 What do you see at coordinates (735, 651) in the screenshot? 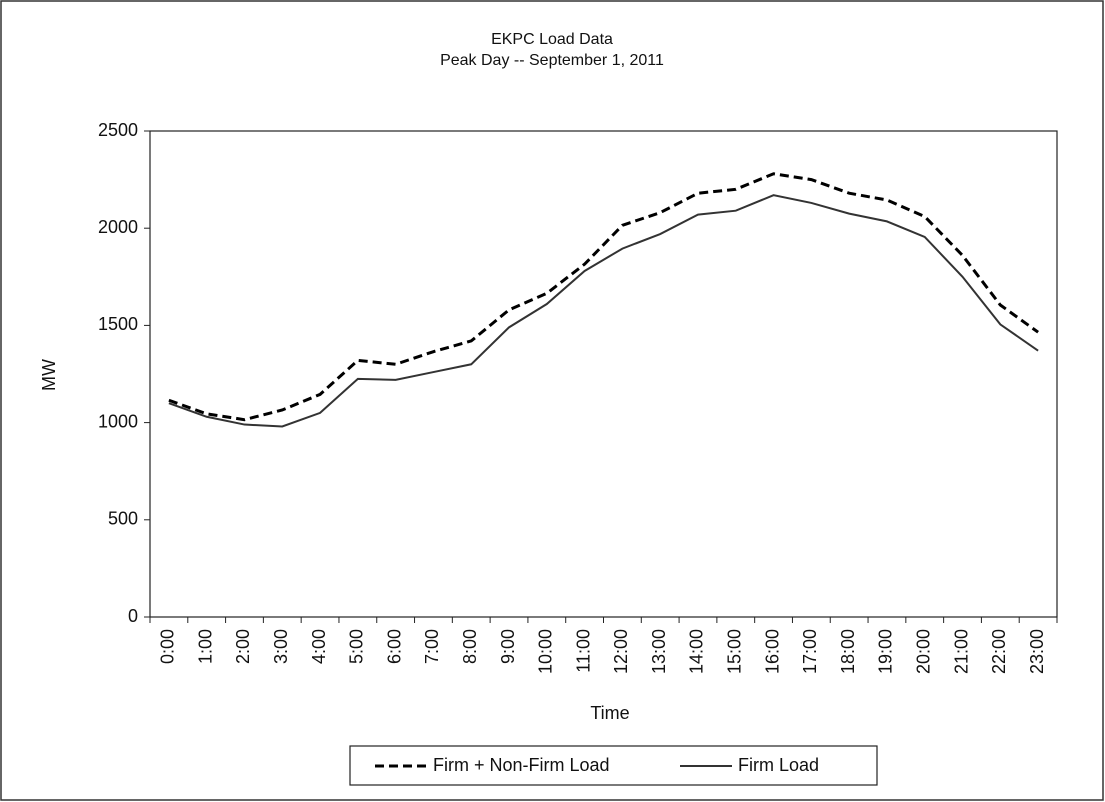
I see `x-tick-label: 15:00` at bounding box center [735, 651].